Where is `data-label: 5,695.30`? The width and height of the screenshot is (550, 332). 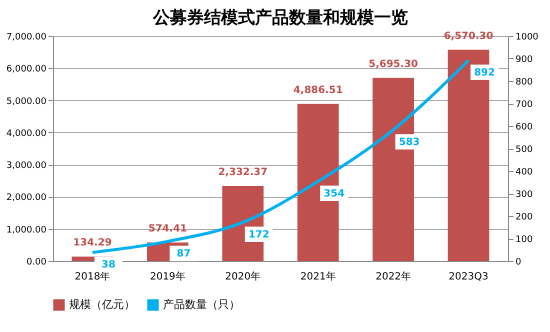 data-label: 5,695.30 is located at coordinates (393, 64).